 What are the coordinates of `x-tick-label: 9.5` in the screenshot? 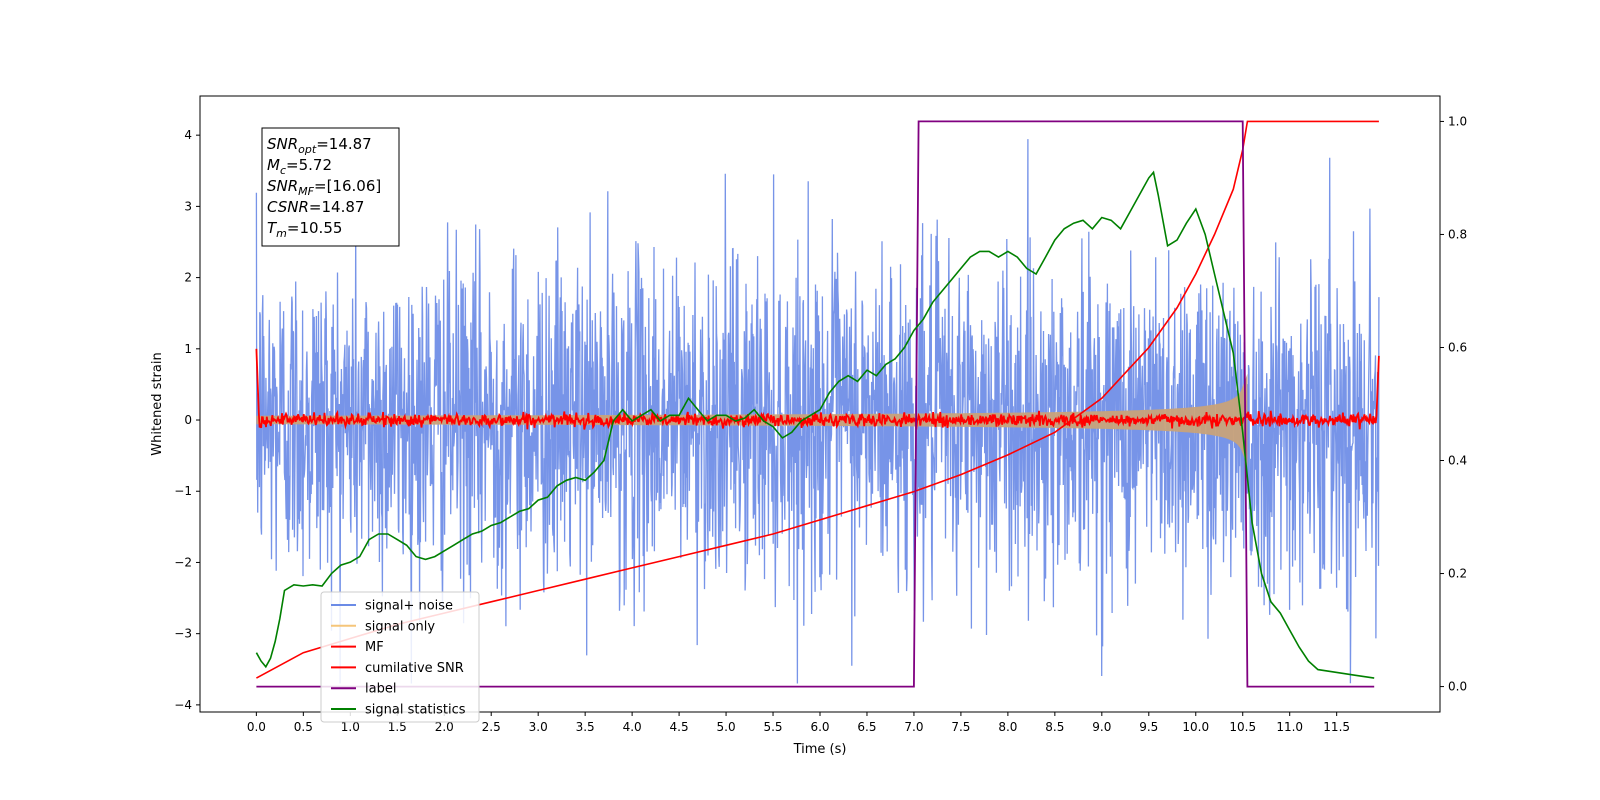 It's located at (1148, 727).